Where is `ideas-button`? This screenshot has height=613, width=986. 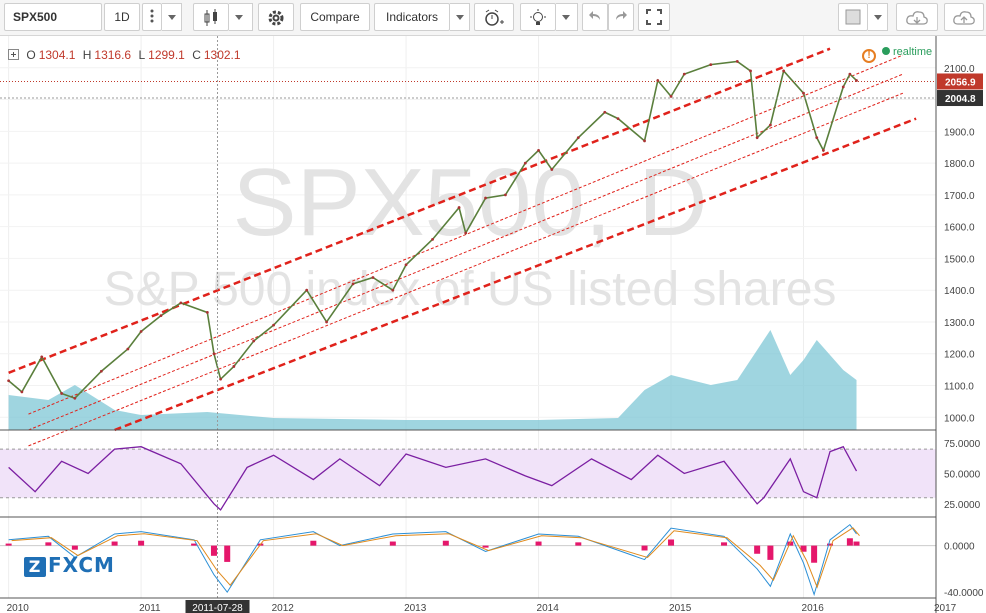 ideas-button is located at coordinates (538, 17).